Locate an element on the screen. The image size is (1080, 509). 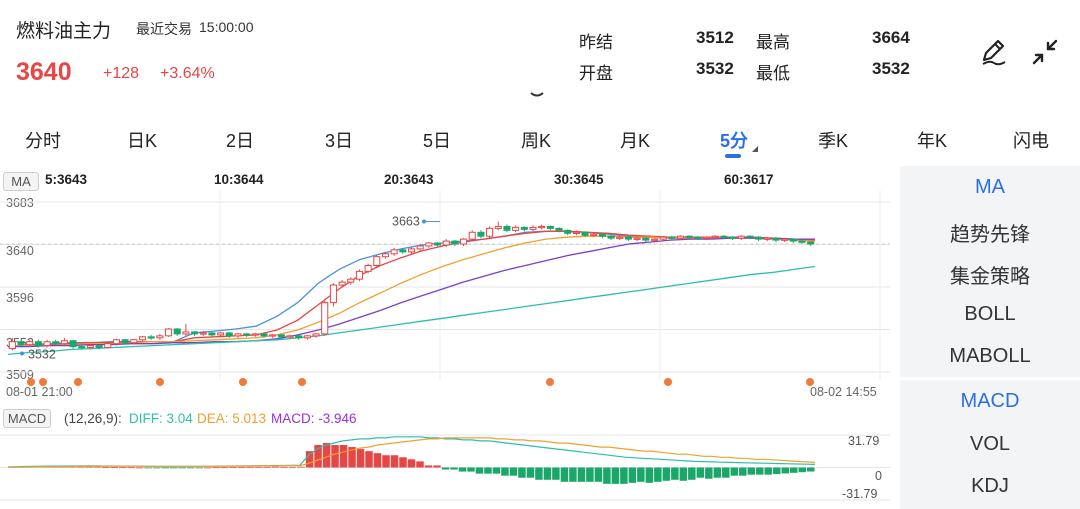
macd-chart is located at coordinates (450, 467).